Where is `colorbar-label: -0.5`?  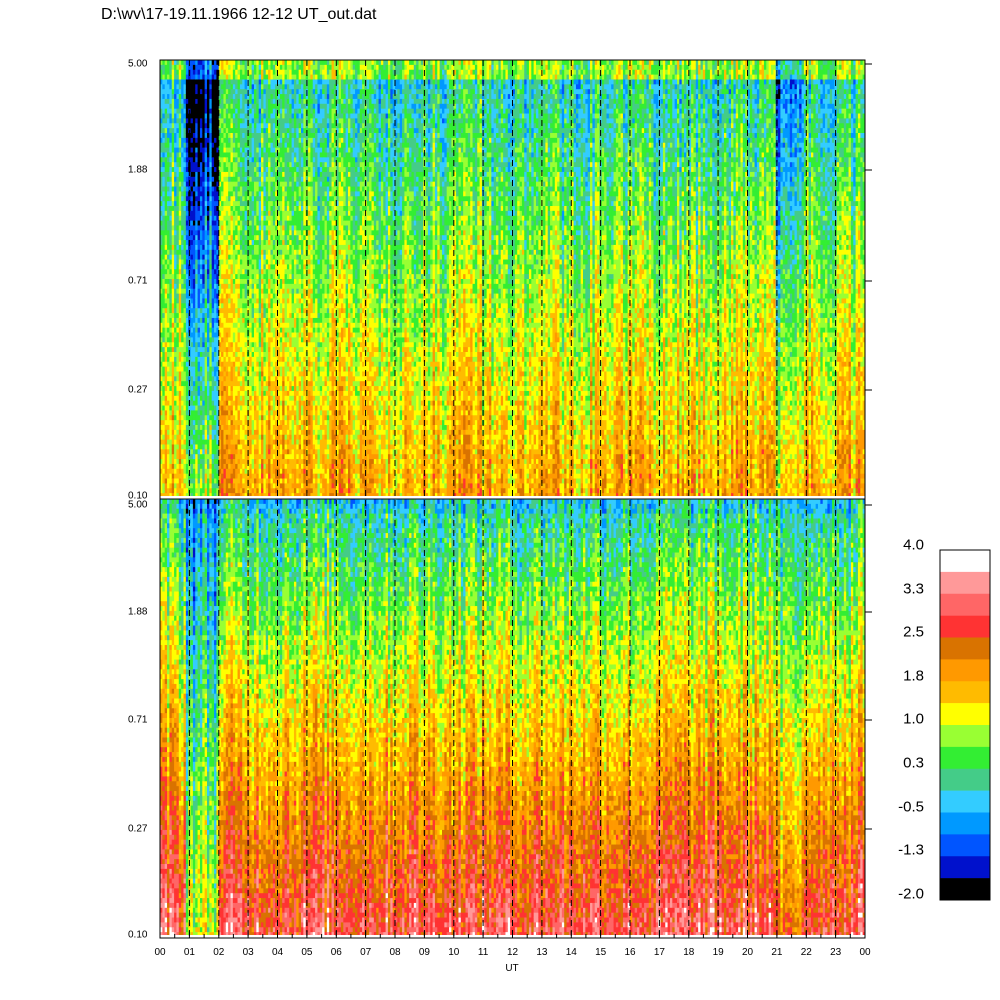 colorbar-label: -0.5 is located at coordinates (904, 806).